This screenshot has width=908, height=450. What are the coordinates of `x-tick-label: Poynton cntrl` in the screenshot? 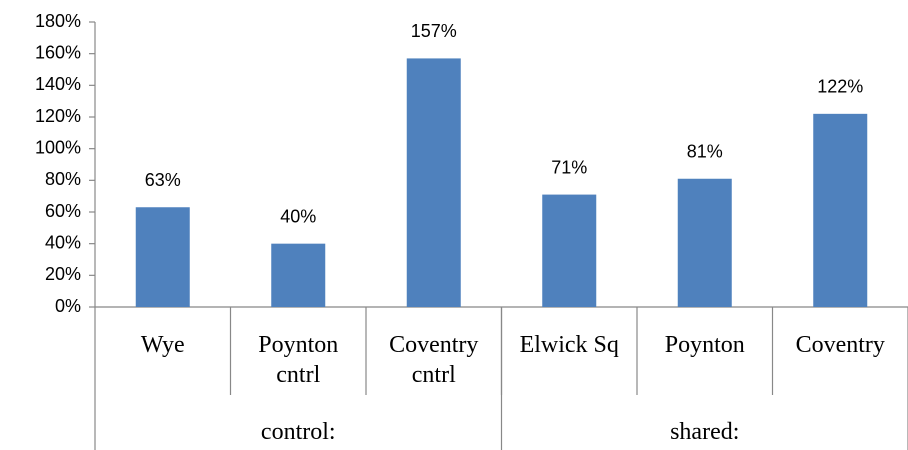 It's located at (298, 360).